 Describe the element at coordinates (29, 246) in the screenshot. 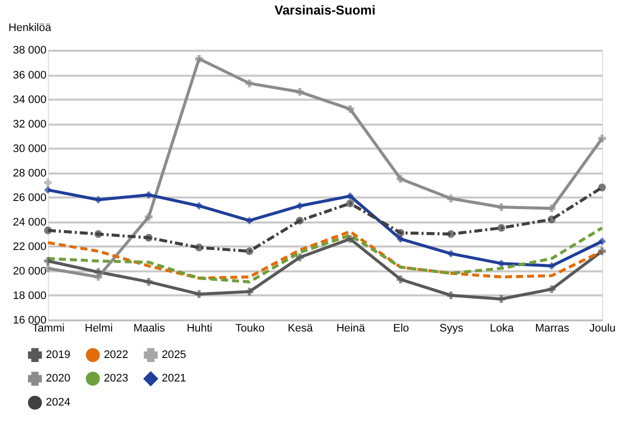

I see `y-tick-label: 22 000` at that location.